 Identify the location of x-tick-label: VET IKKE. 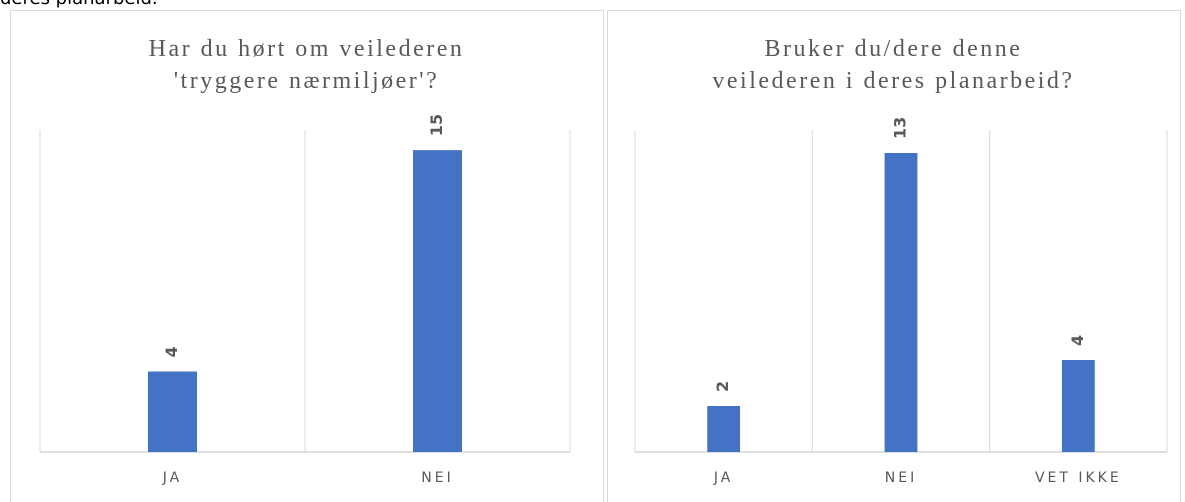
(1078, 478).